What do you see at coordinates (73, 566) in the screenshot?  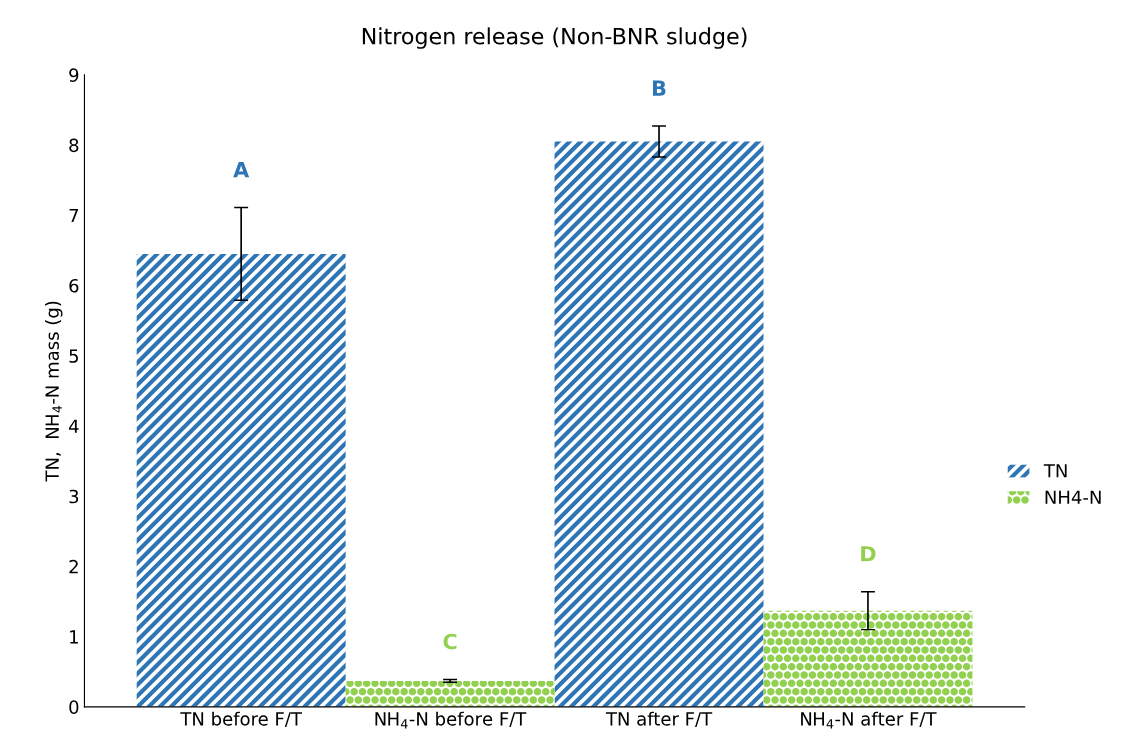 I see `y-tick-label: 2` at bounding box center [73, 566].